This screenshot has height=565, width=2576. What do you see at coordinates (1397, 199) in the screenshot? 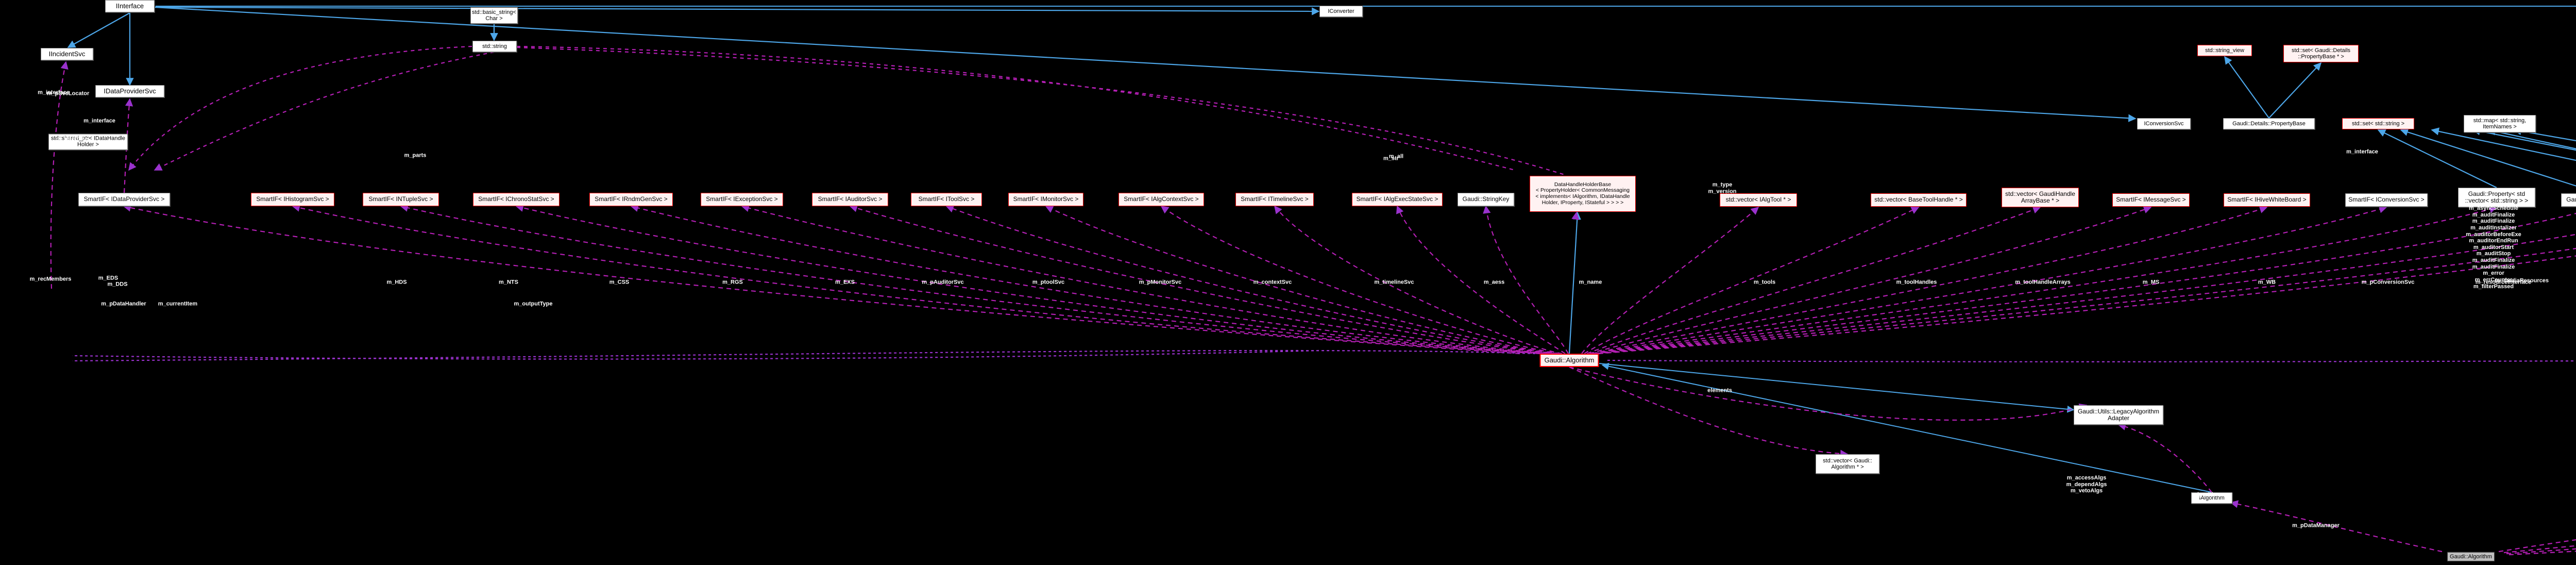
I see `class-node-SmartIF_IAlgExecStateSvc: SmartIF< IAlgExecStateSvc >` at bounding box center [1397, 199].